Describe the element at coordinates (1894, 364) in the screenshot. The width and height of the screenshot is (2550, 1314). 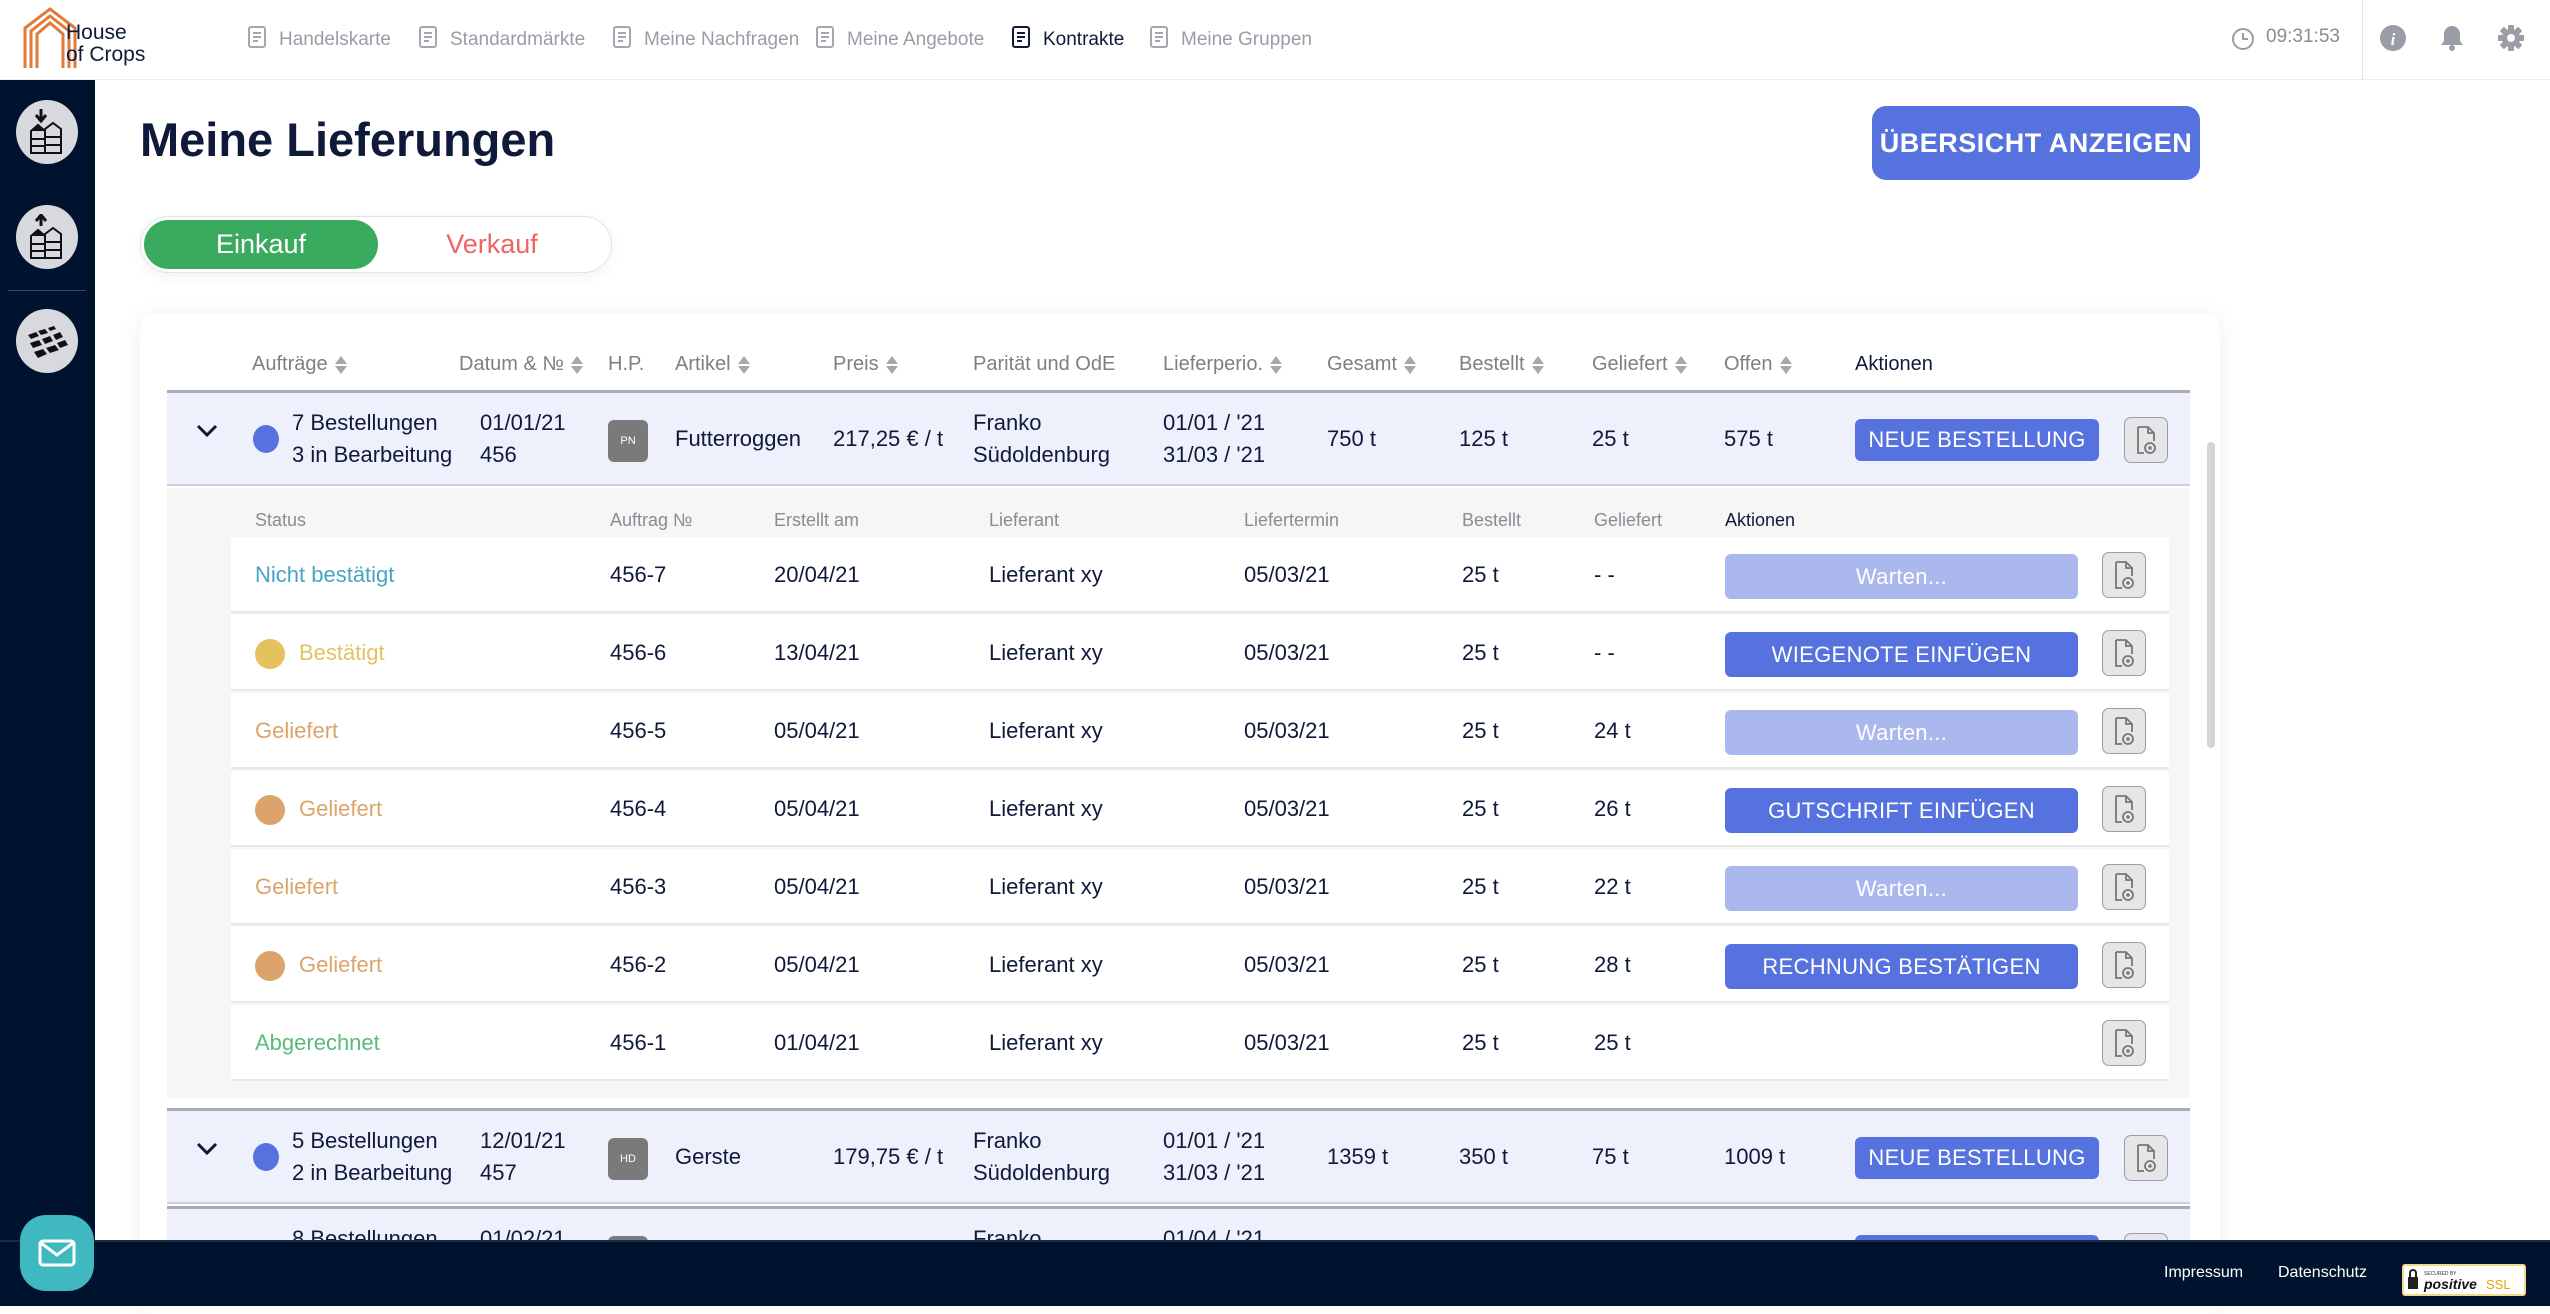
I see `column-header: Aktionen` at that location.